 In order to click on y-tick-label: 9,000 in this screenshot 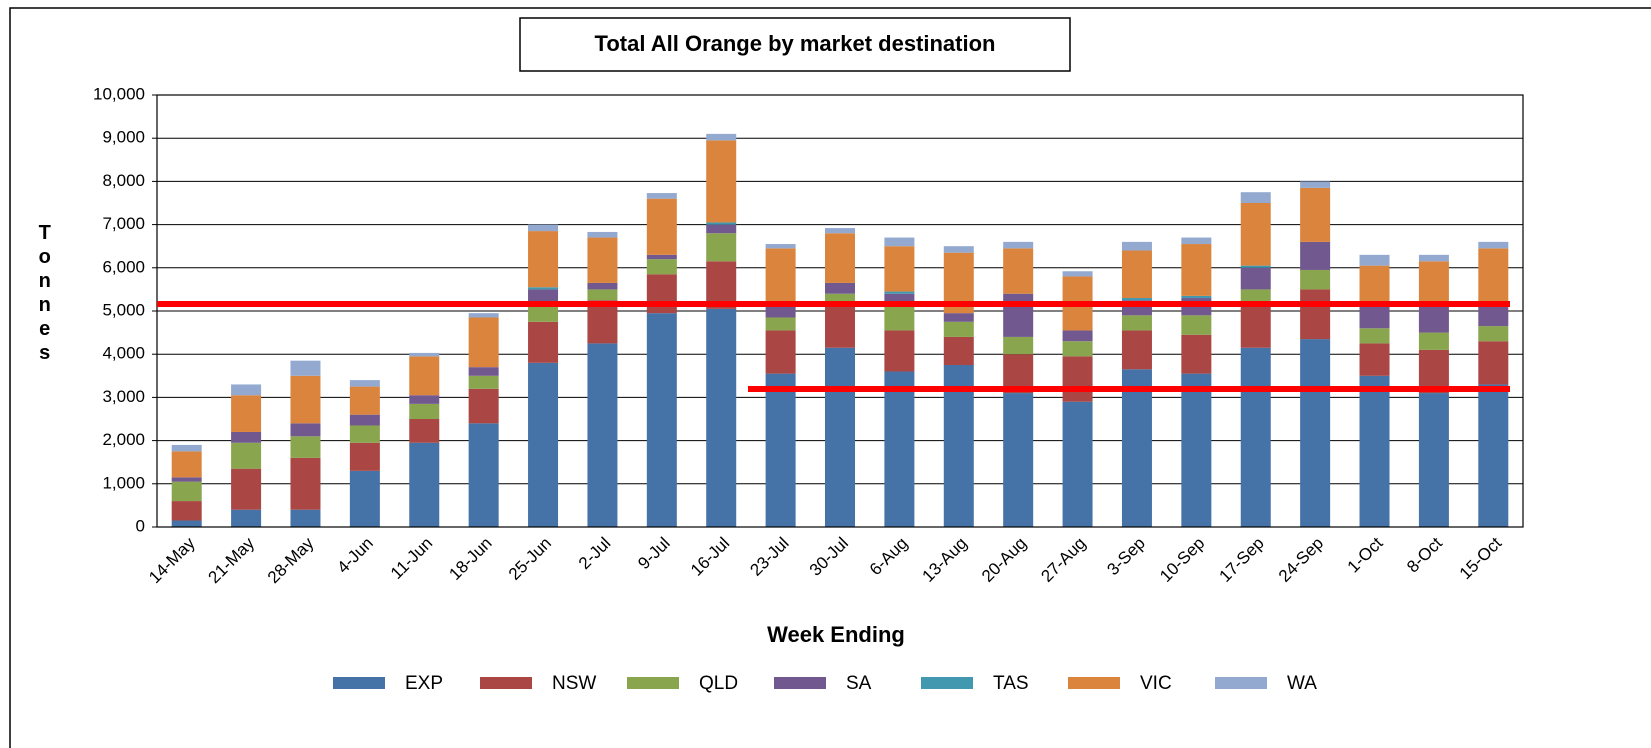, I will do `click(123, 137)`.